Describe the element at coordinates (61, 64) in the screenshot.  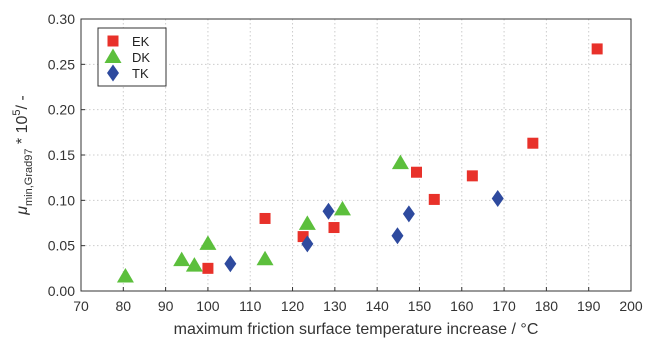
I see `y-tick-label: 0.25` at that location.